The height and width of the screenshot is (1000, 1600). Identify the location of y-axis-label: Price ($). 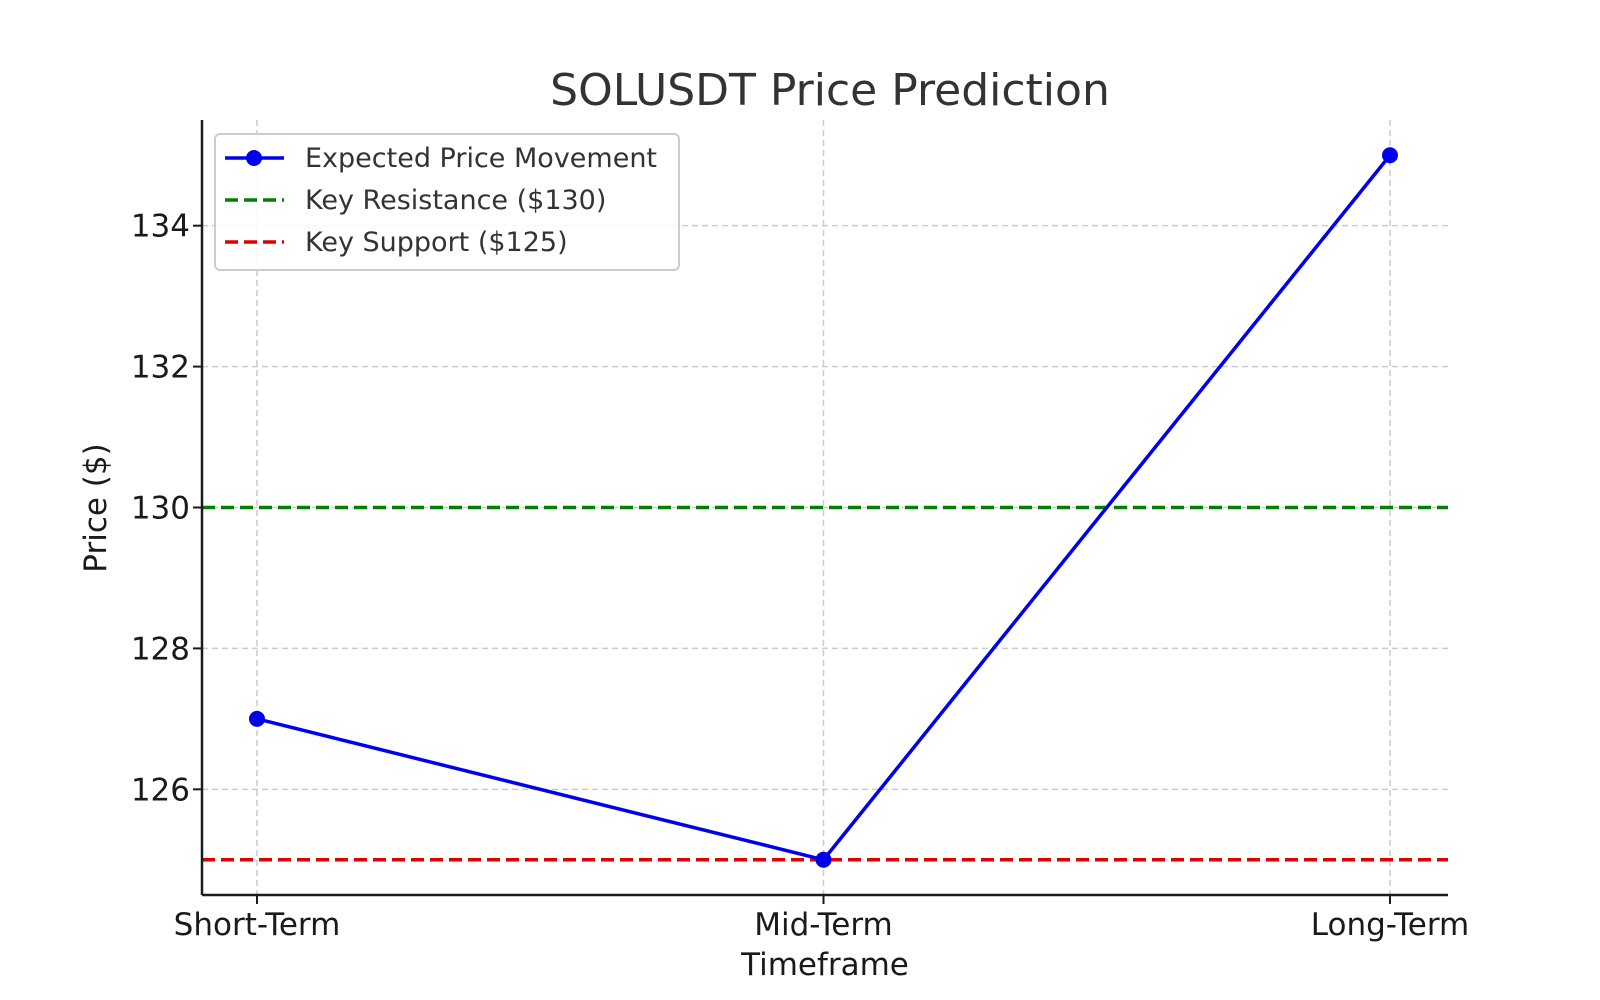
(96, 507).